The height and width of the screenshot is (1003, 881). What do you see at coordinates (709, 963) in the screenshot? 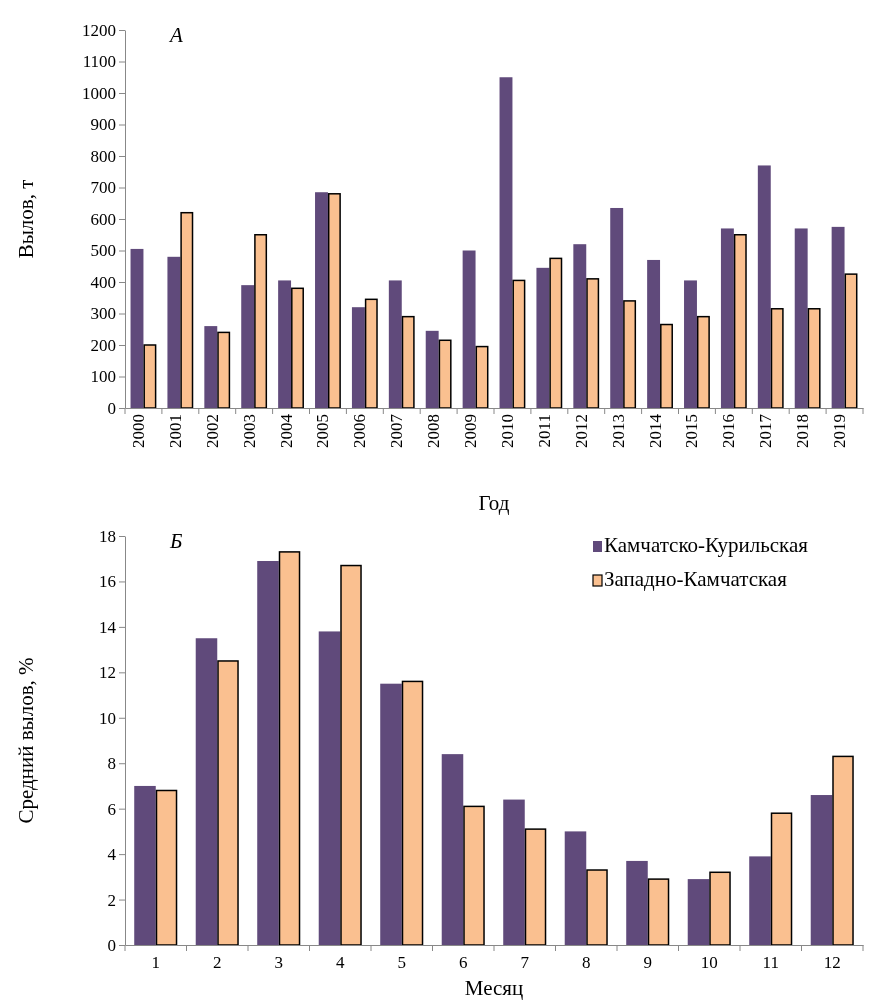
I see `x-tick-label: 10` at bounding box center [709, 963].